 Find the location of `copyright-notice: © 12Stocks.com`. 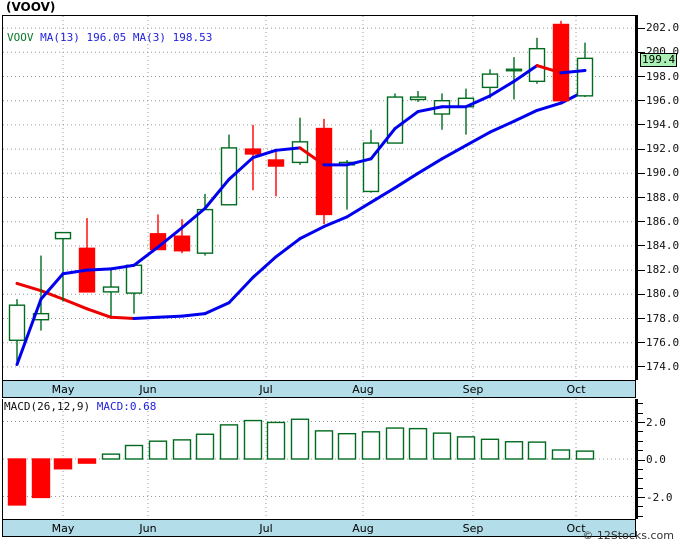

copyright-notice: © 12Stocks.com is located at coordinates (628, 535).